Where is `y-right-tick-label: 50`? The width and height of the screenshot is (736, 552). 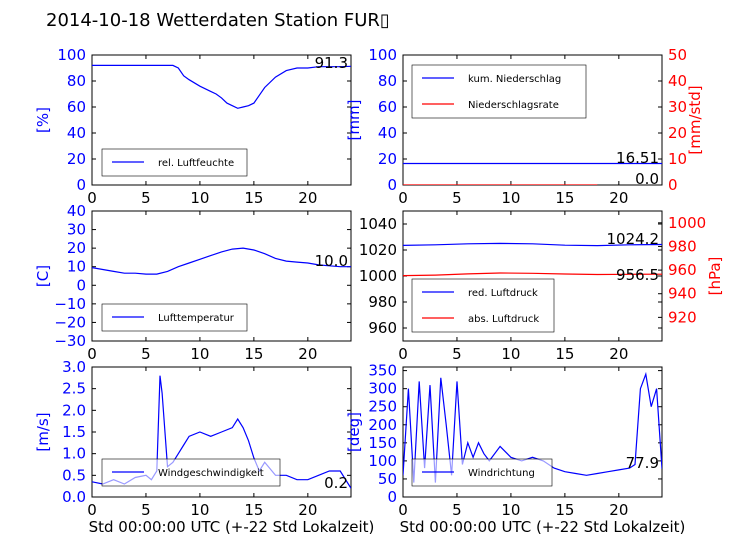
y-right-tick-label: 50 is located at coordinates (677, 55).